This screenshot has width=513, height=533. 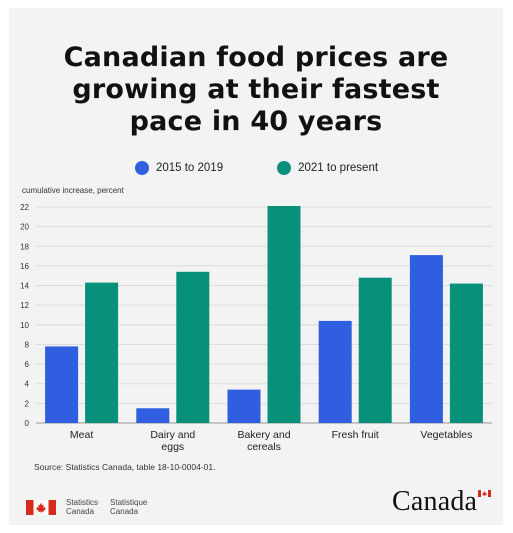 I want to click on agency-name: Statistics Canada Statistique Canada, so click(x=106, y=507).